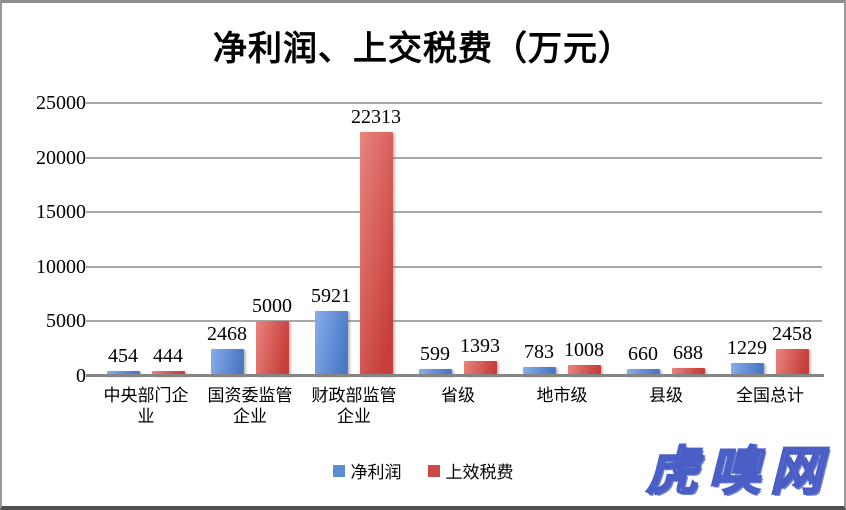 This screenshot has width=846, height=510. Describe the element at coordinates (455, 375) in the screenshot. I see `x-axis-line` at that location.